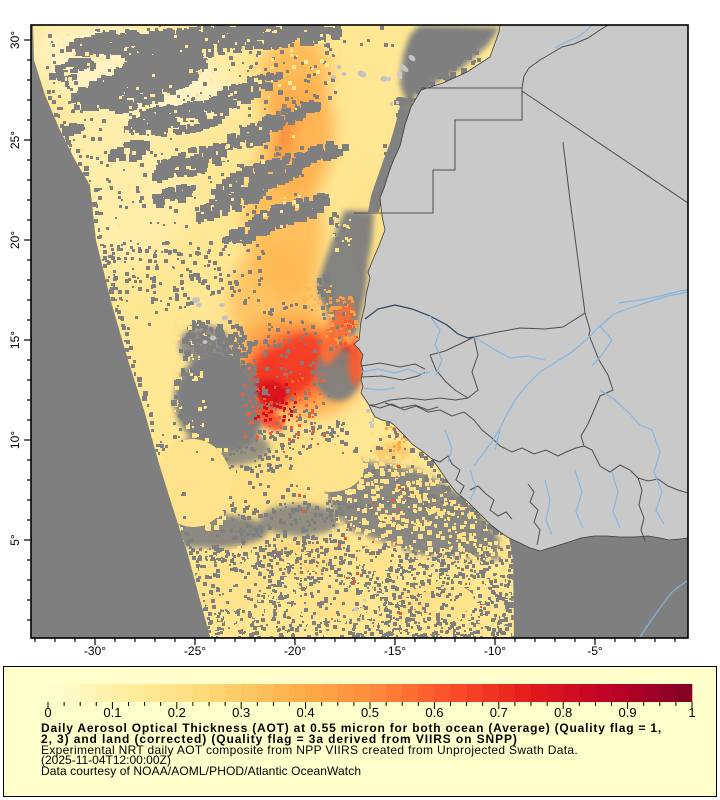 This screenshot has height=800, width=720. Describe the element at coordinates (15, 240) in the screenshot. I see `svg-text: 20°` at that location.